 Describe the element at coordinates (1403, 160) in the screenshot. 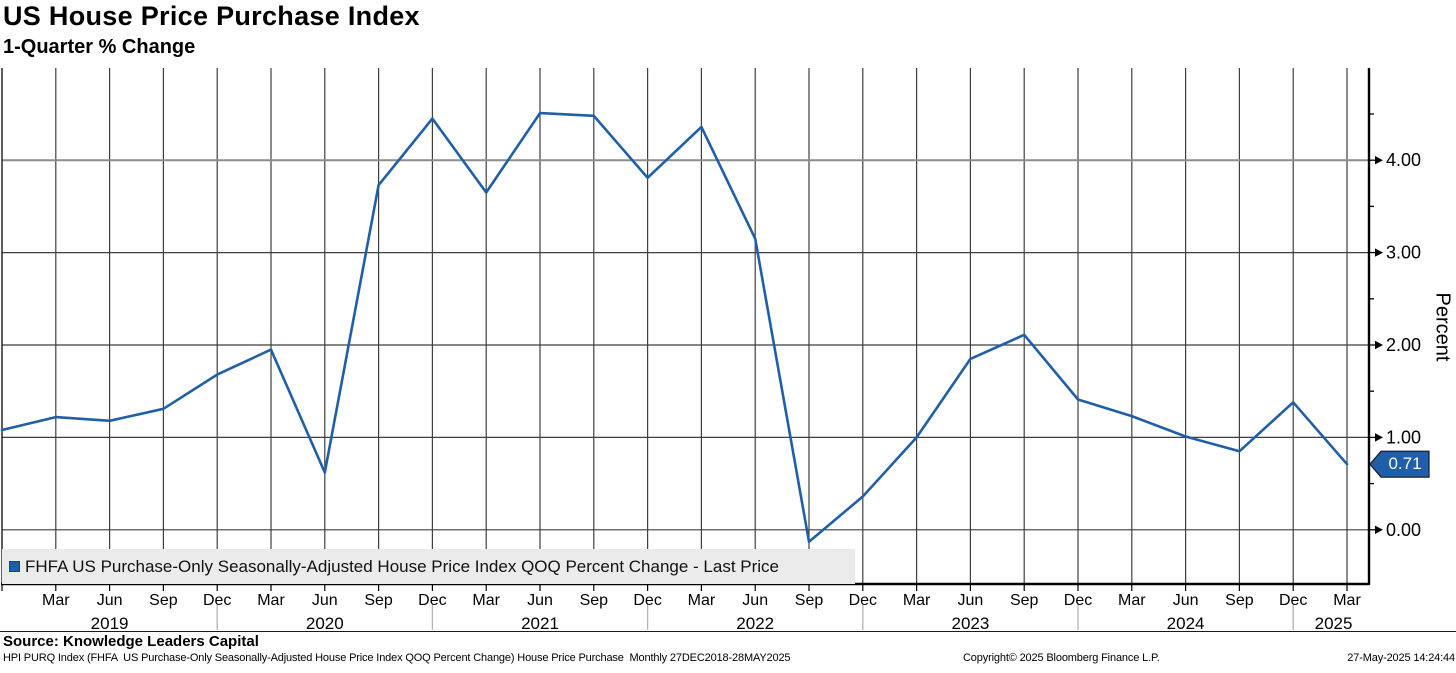

I see `svg-text: 4.00` at that location.